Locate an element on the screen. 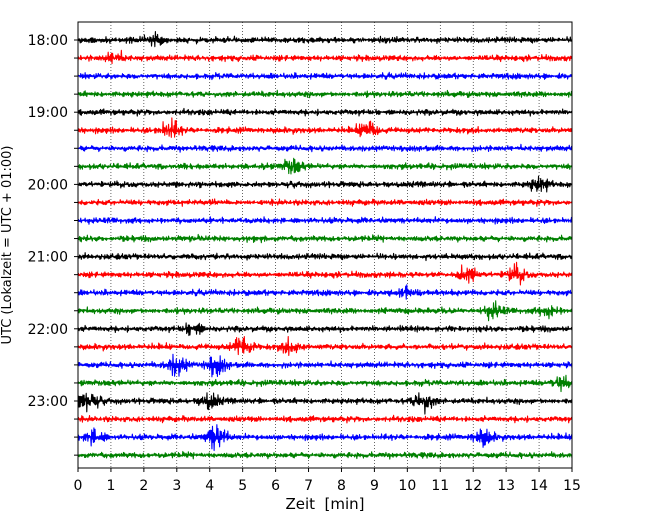  y-tick-label: 19:00 is located at coordinates (48, 113).